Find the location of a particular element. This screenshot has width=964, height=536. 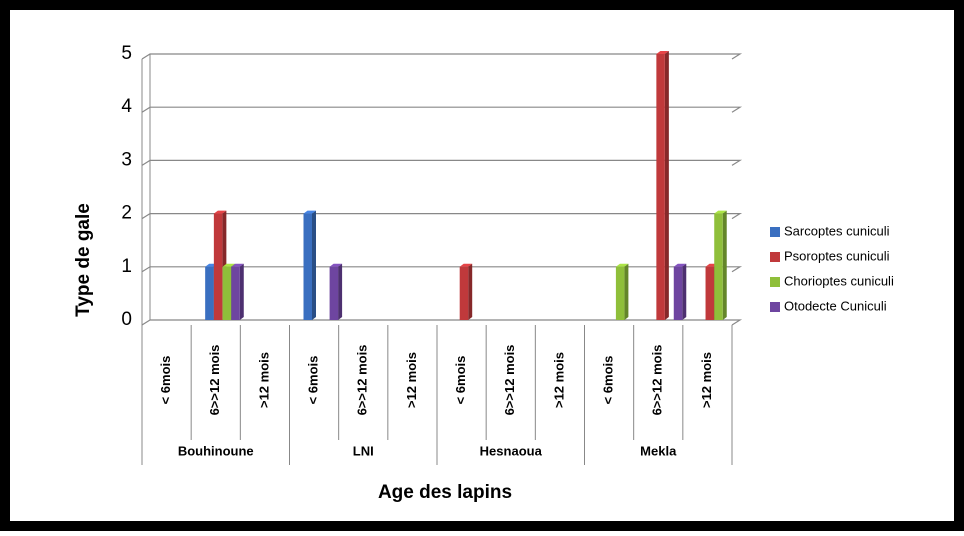

y-tick-label: 0 is located at coordinates (126, 319).